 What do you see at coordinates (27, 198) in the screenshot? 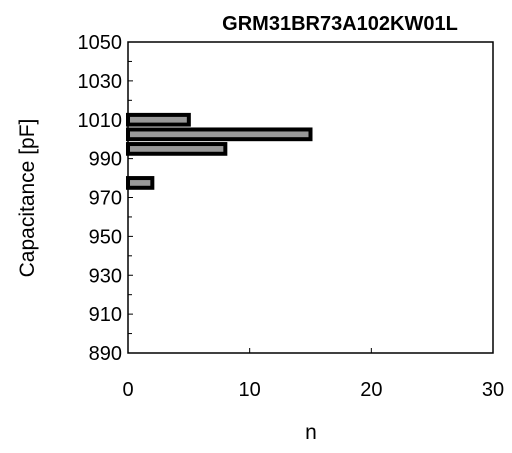
I see `y-axis-label: Capacitance [pF]` at bounding box center [27, 198].